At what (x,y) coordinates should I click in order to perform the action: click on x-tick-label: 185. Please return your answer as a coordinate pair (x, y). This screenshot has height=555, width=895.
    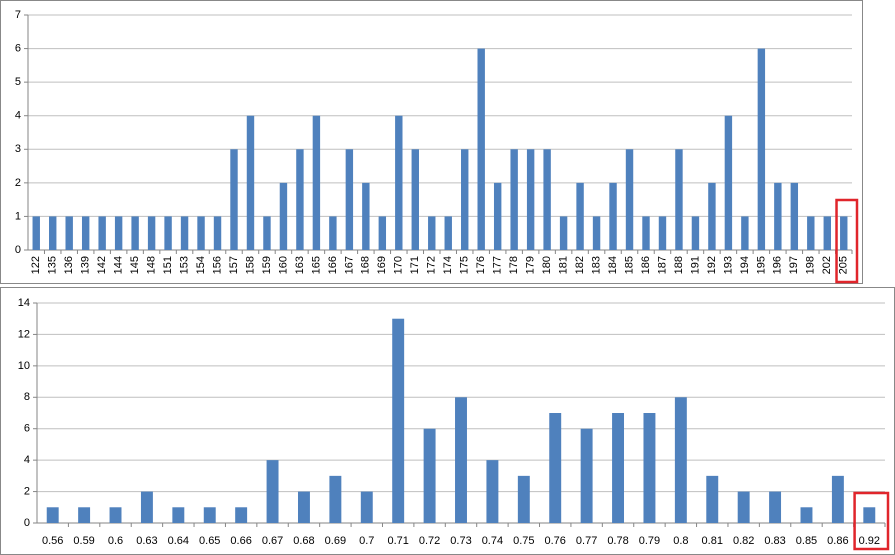
    Looking at the image, I should click on (629, 265).